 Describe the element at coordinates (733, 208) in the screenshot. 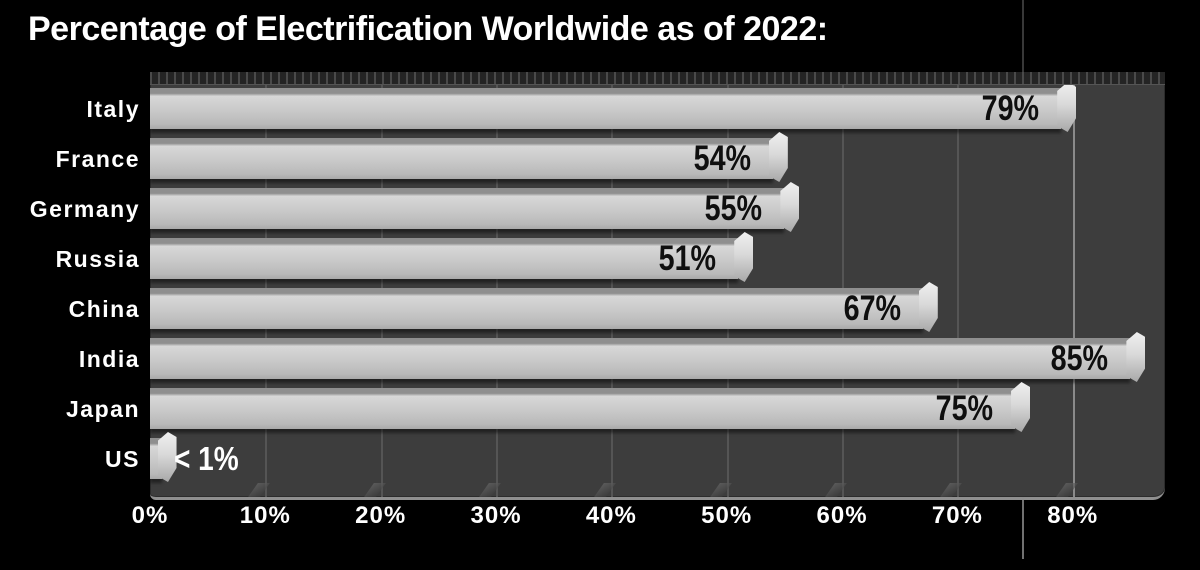

I see `bar-value-text: 55%` at that location.